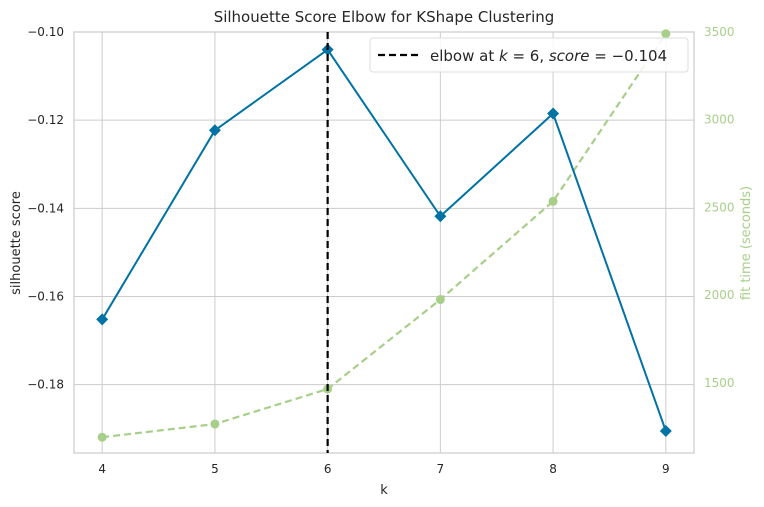 The image size is (764, 507). I want to click on x-tick-label: 5, so click(215, 469).